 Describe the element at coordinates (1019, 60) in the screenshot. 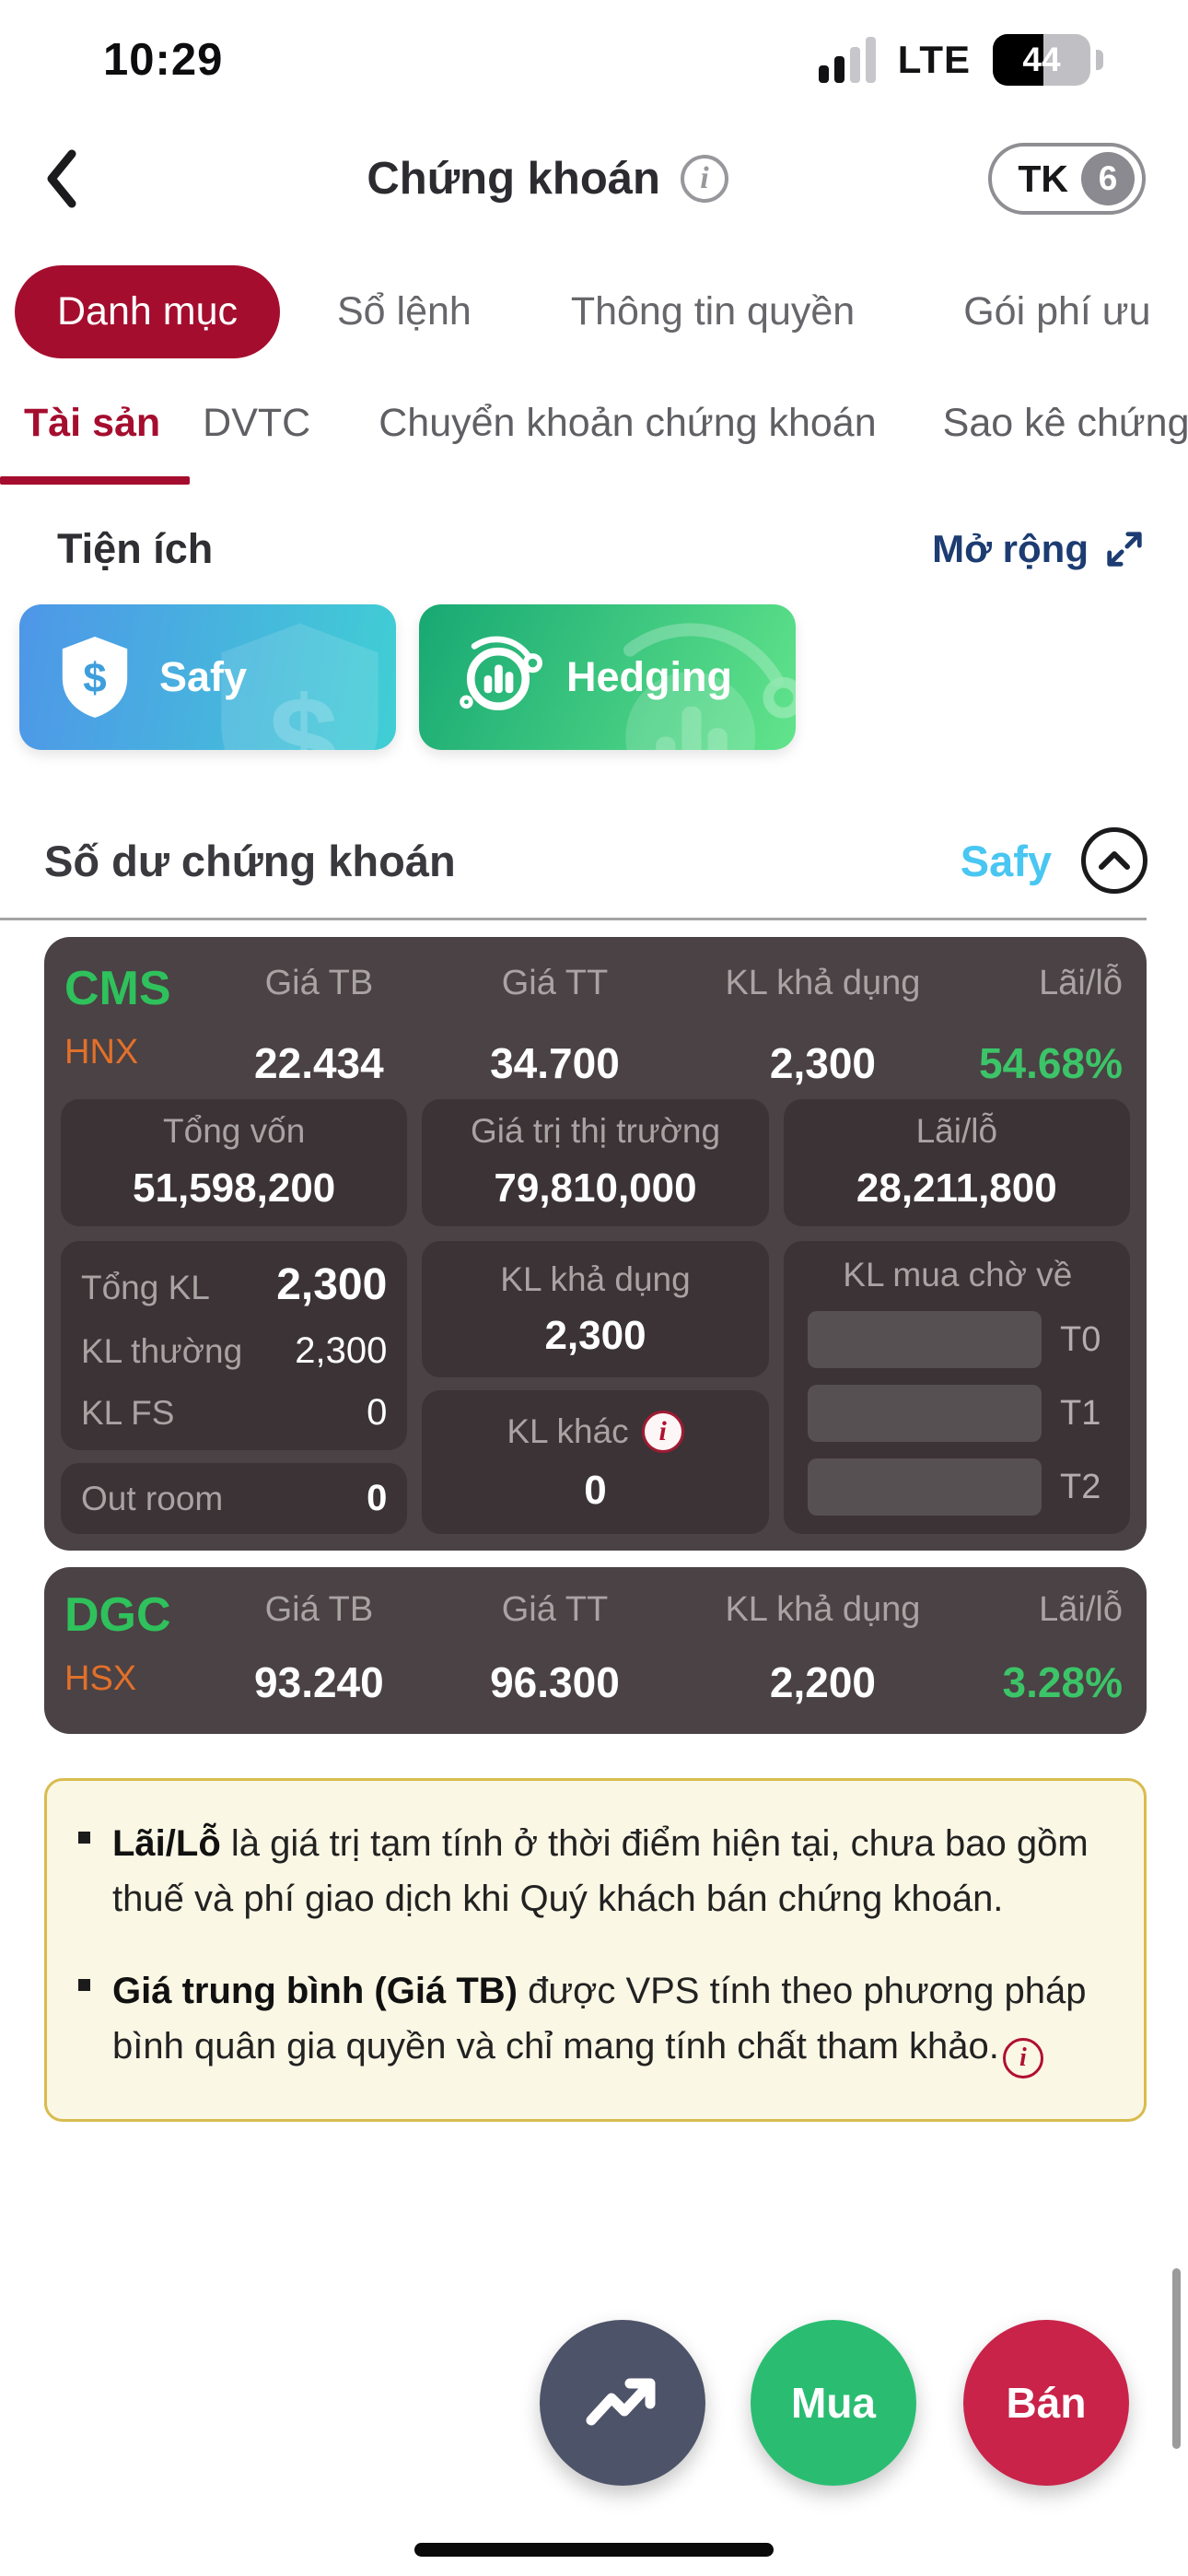

I see `battery-fill` at that location.